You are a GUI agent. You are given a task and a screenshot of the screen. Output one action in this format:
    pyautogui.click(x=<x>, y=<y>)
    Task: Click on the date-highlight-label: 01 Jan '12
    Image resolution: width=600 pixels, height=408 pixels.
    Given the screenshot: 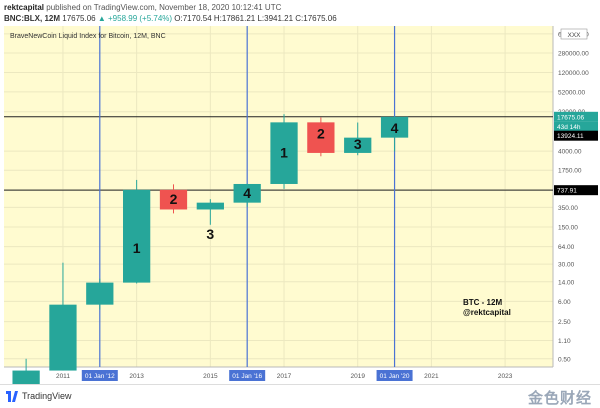 What is the action you would take?
    pyautogui.click(x=100, y=376)
    